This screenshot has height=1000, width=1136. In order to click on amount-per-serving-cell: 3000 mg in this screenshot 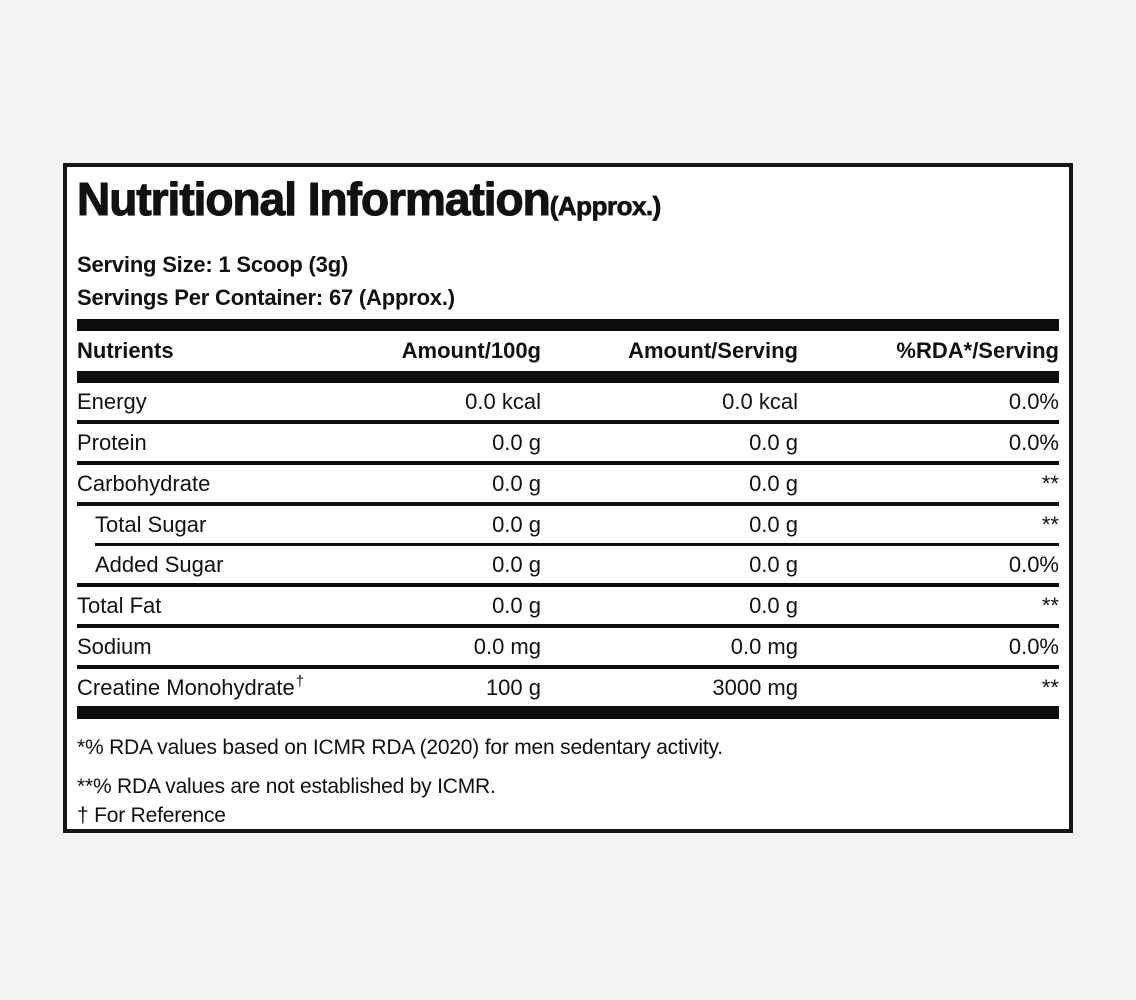, I will do `click(755, 687)`.